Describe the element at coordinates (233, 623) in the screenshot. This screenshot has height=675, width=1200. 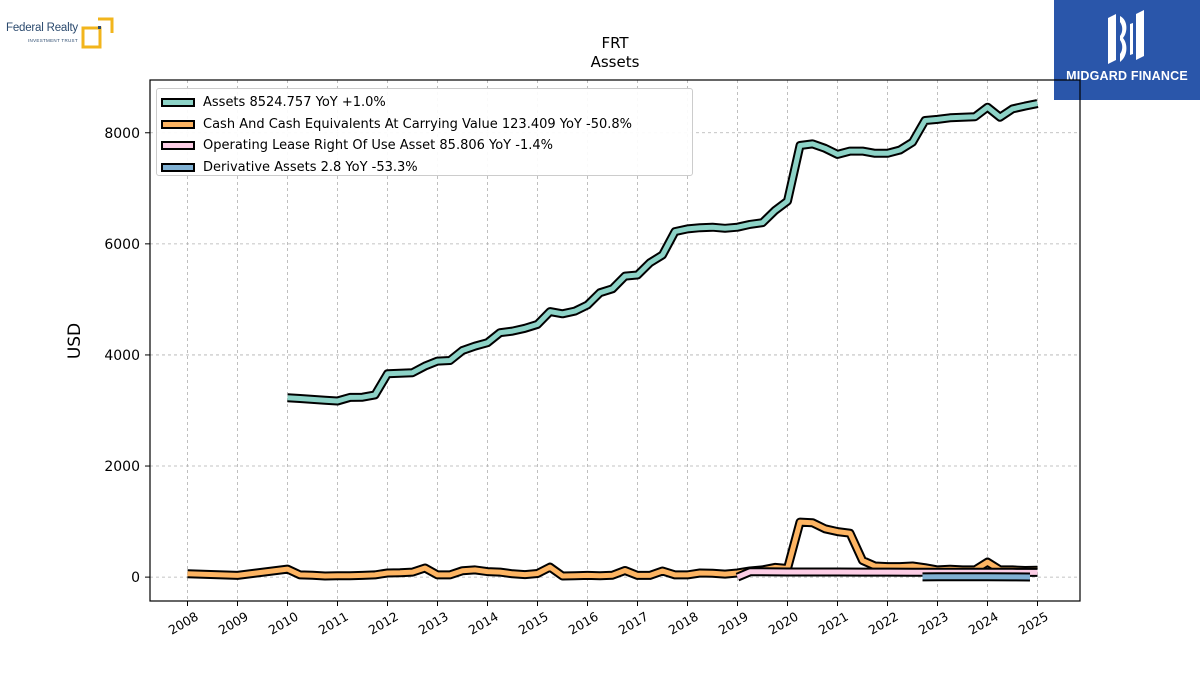
I see `x-tick-label: 2009` at that location.